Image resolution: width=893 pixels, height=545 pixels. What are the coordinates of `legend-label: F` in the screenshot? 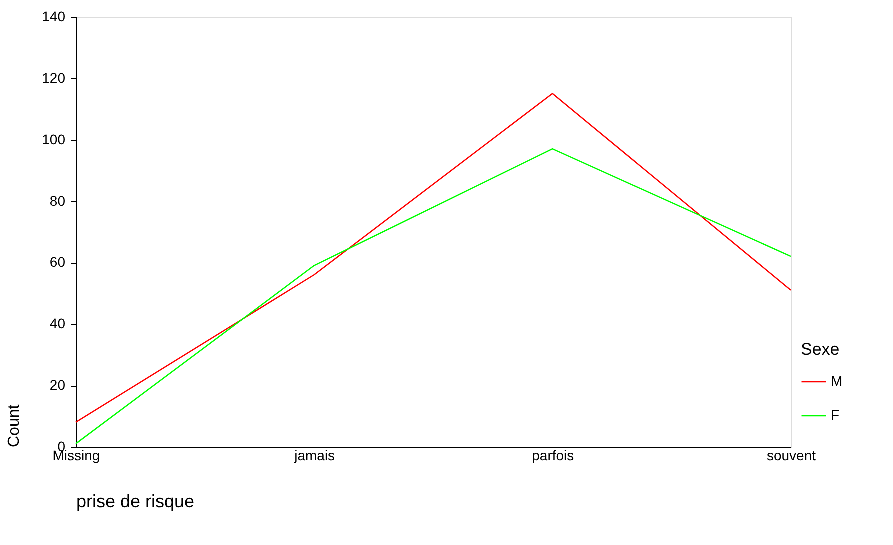 It's located at (835, 415).